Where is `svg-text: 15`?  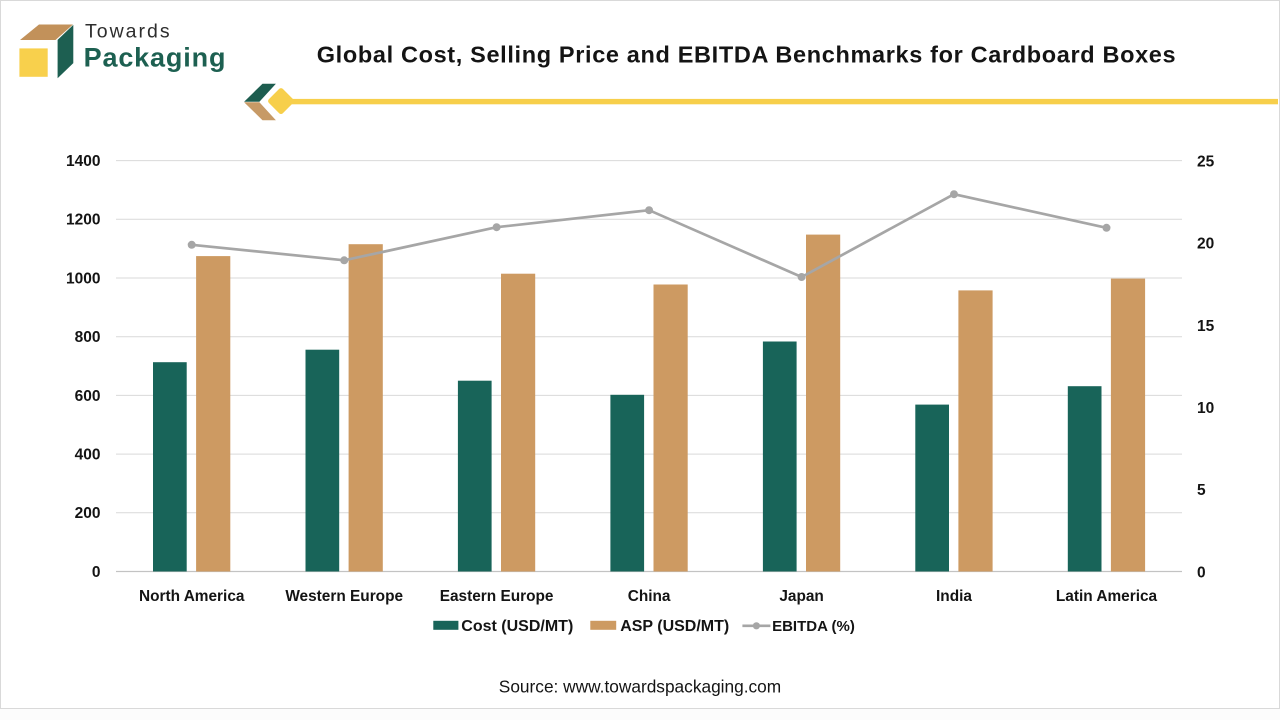 svg-text: 15 is located at coordinates (1206, 326).